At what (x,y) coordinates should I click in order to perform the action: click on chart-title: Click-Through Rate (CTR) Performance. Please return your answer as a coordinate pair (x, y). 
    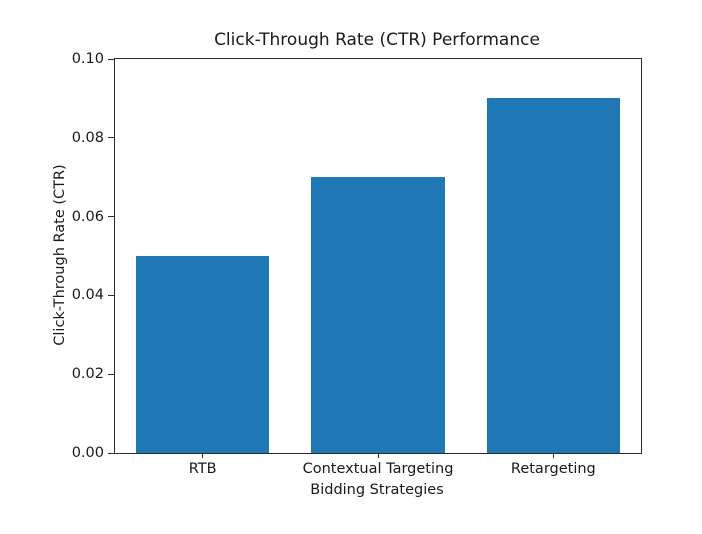
    Looking at the image, I should click on (377, 40).